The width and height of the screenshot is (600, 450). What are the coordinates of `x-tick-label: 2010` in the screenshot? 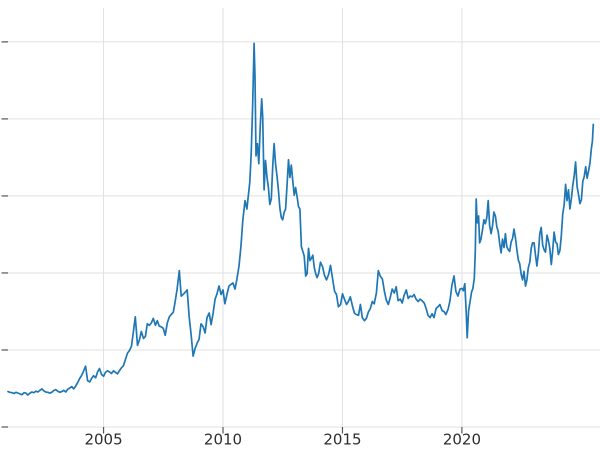 It's located at (223, 440).